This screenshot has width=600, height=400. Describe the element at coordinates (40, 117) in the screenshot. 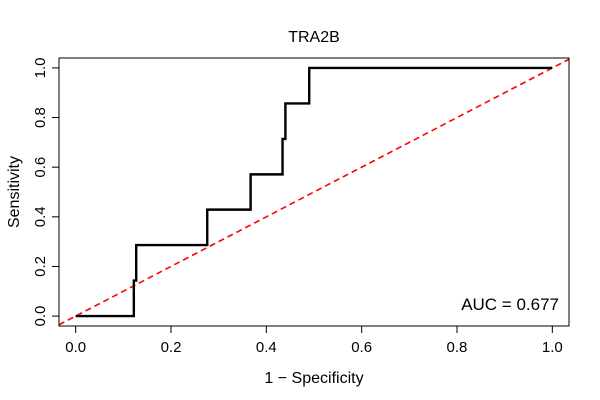

I see `y-tick-label: 0.8` at that location.